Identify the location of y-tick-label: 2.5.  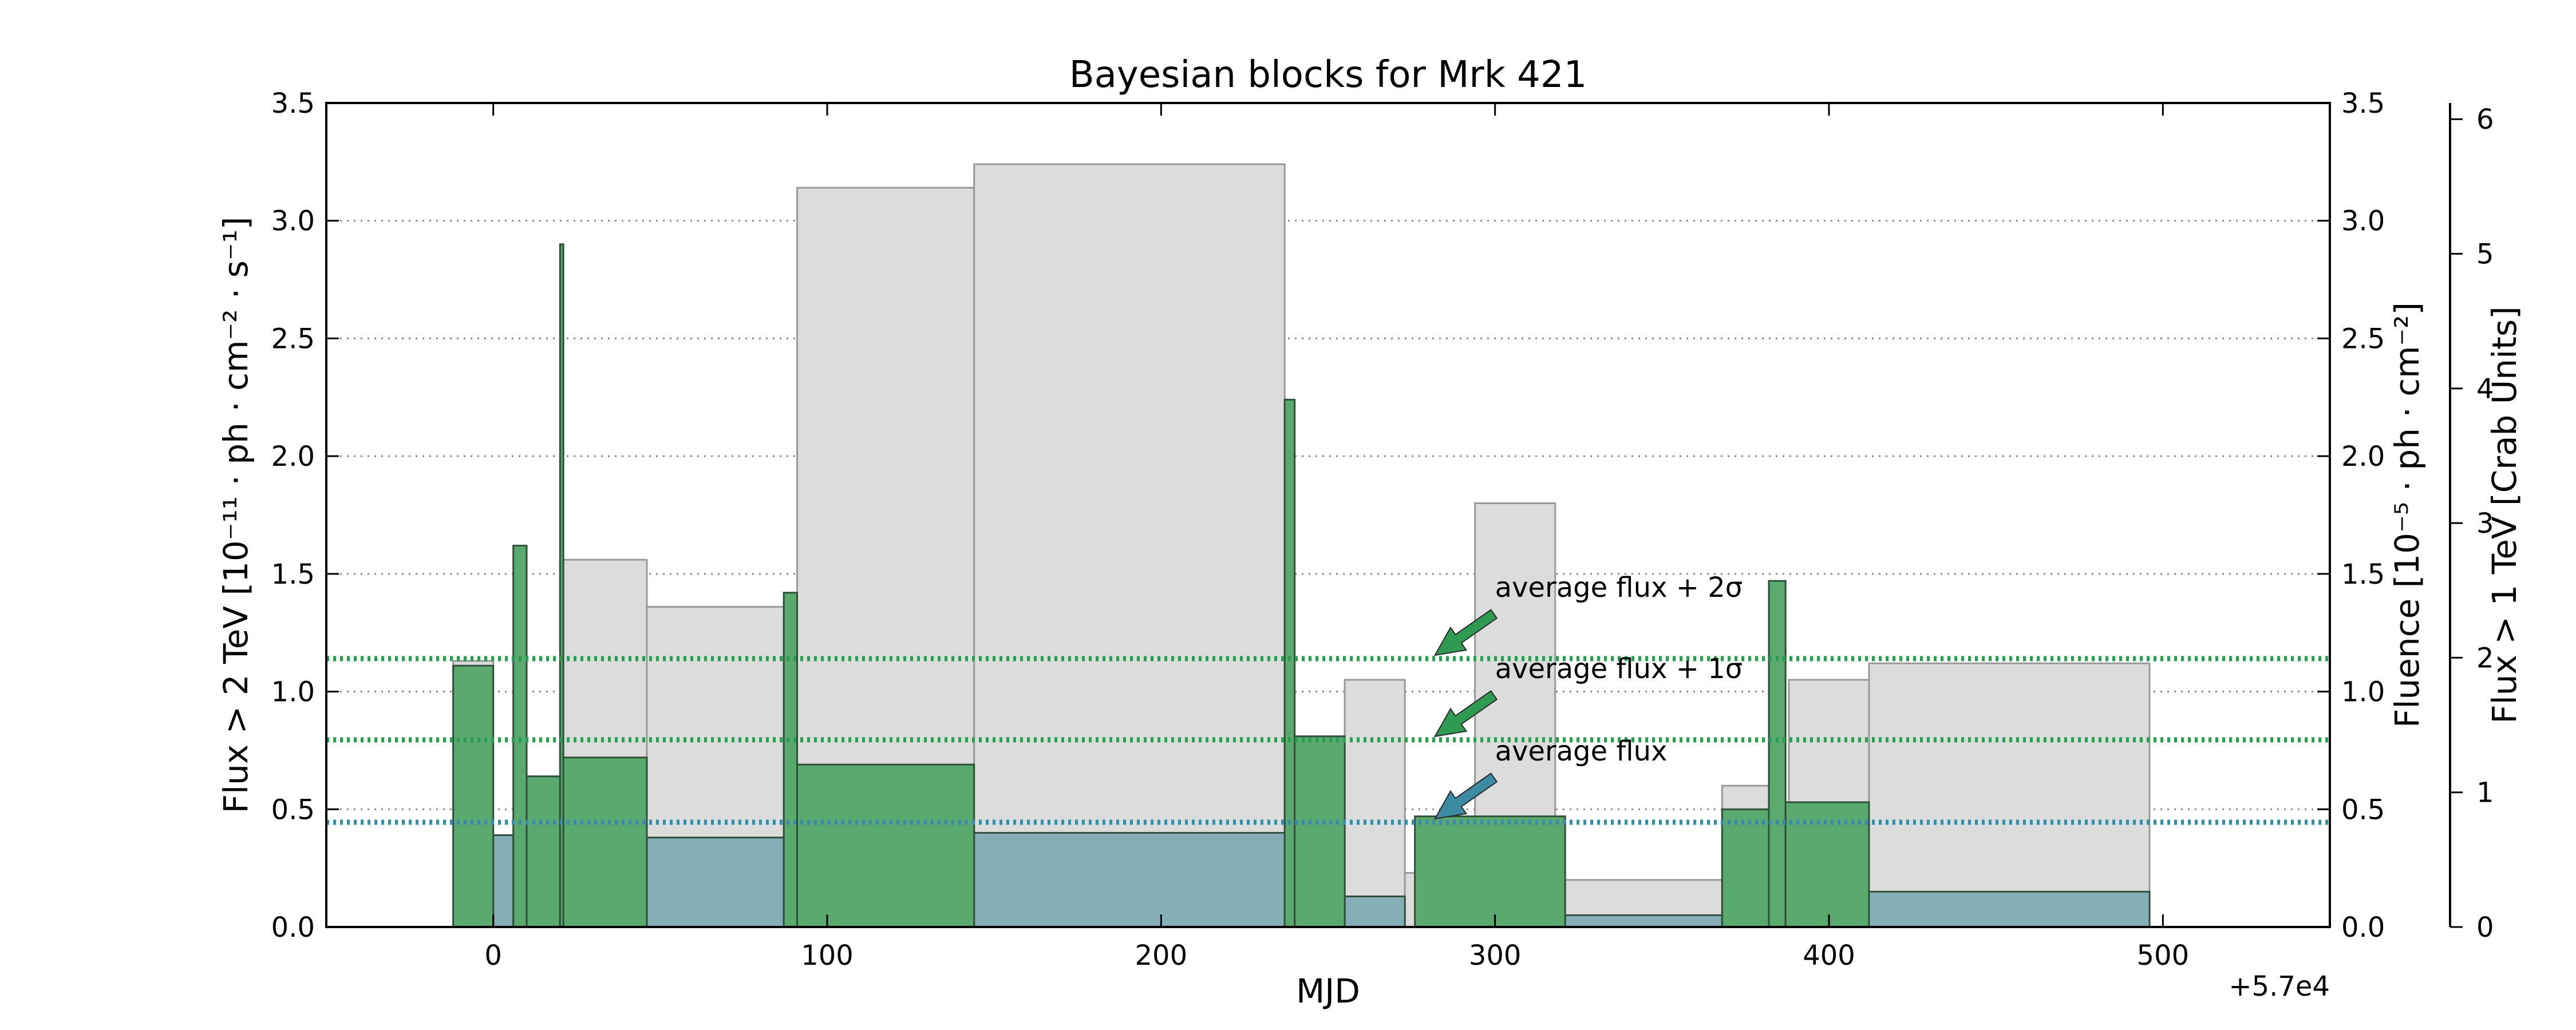
(293, 339).